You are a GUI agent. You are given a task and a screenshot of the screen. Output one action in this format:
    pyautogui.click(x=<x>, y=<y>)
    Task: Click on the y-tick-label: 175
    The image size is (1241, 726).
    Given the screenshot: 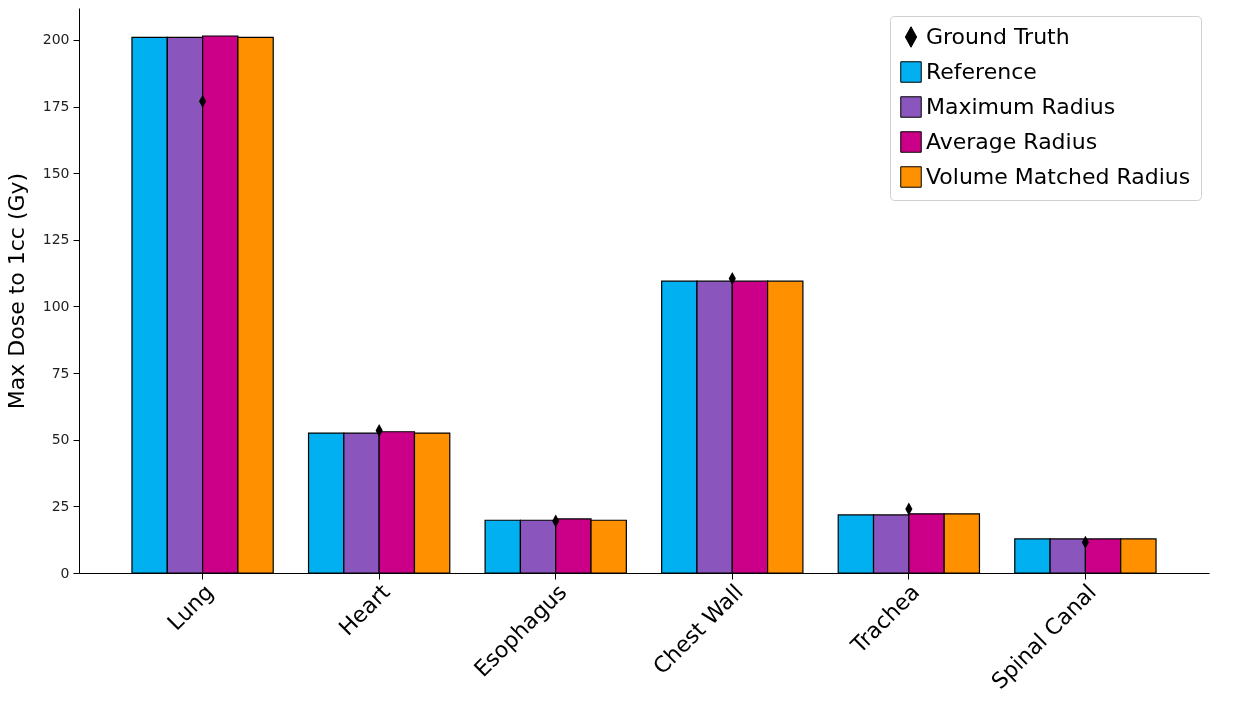 What is the action you would take?
    pyautogui.click(x=56, y=106)
    